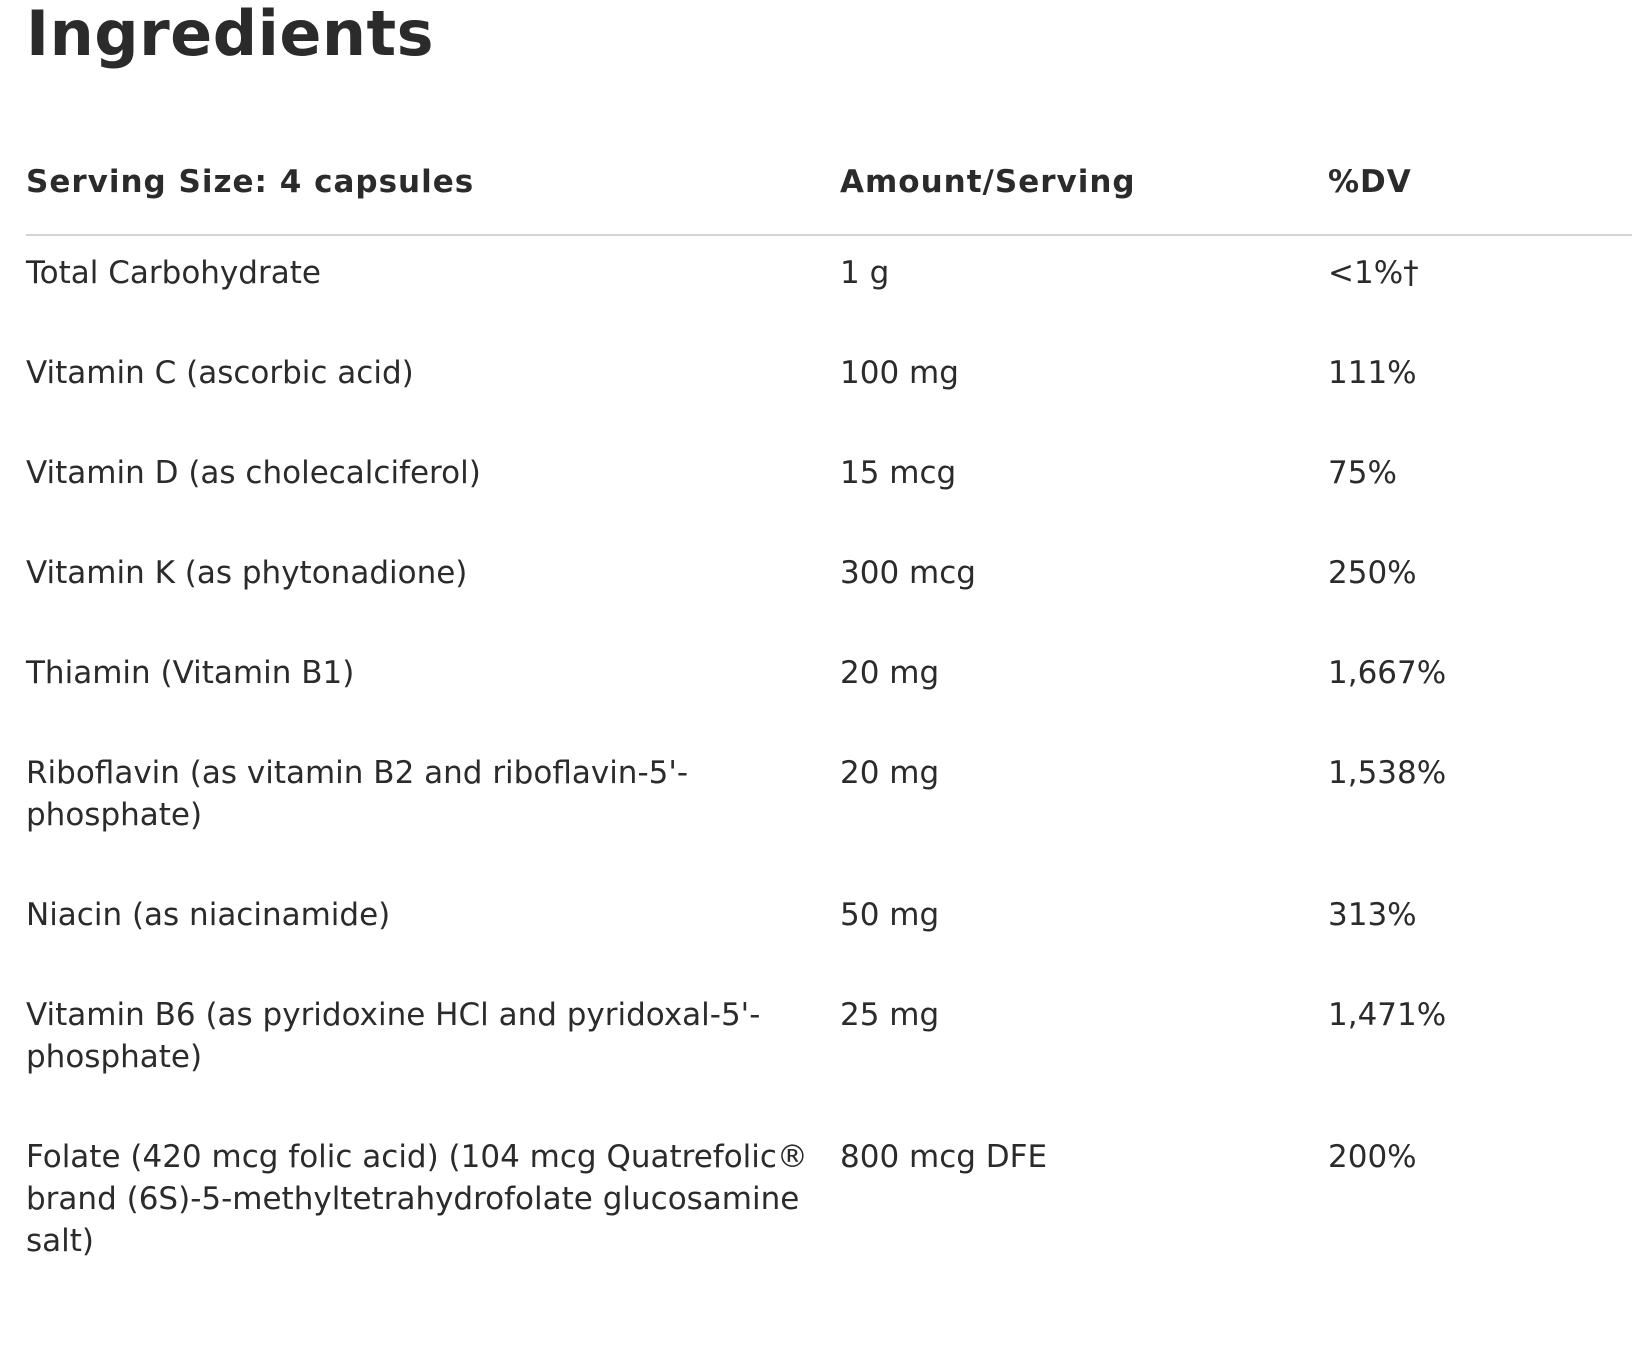  What do you see at coordinates (829, 302) in the screenshot?
I see `table-row: Total Carbohydrate 1 g <1%†` at bounding box center [829, 302].